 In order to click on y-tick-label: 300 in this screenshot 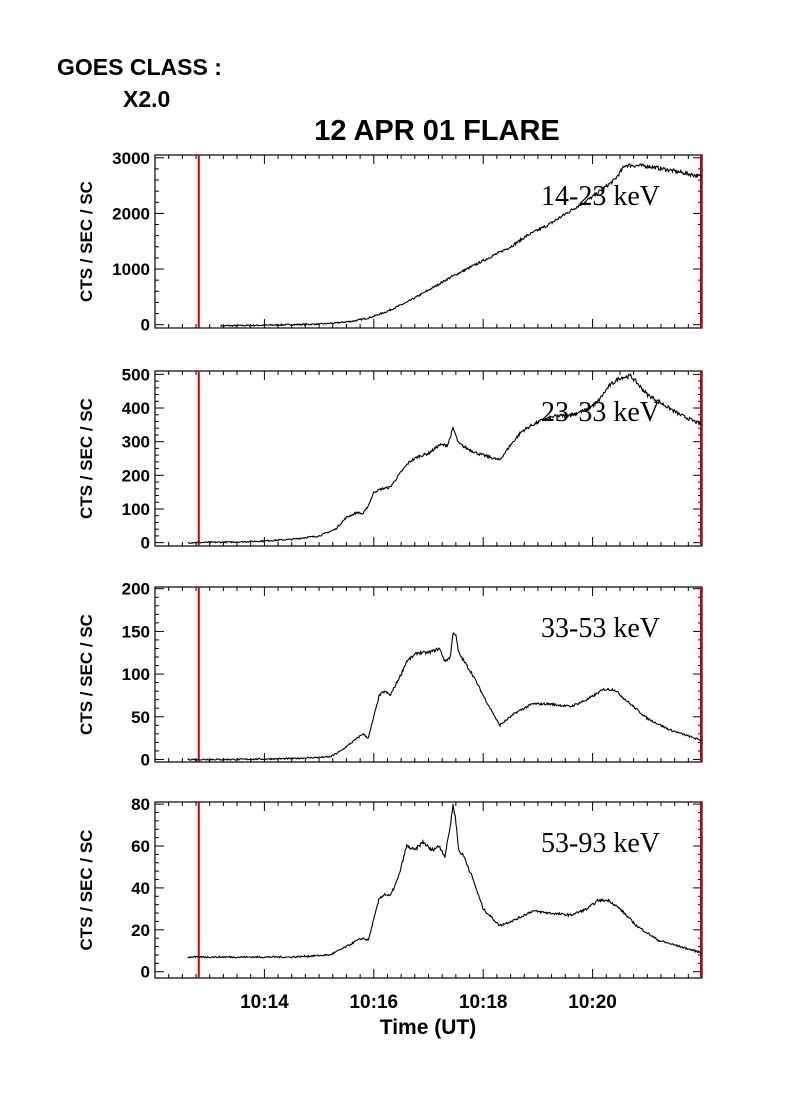, I will do `click(136, 442)`.